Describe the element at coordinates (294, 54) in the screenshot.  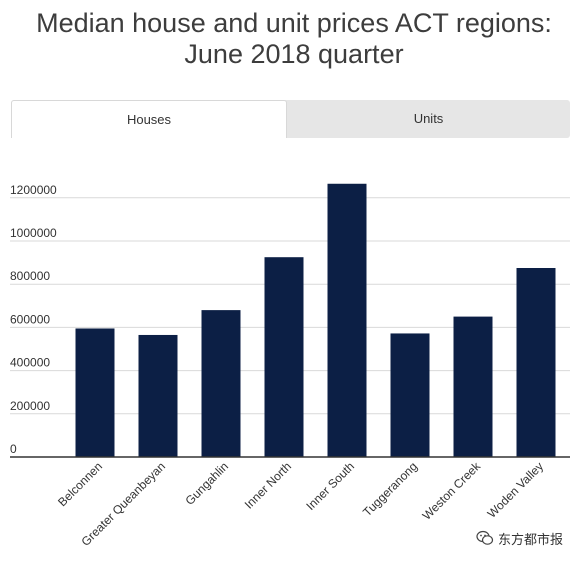
I see `chart-title-line2: June 2018 quarter` at that location.